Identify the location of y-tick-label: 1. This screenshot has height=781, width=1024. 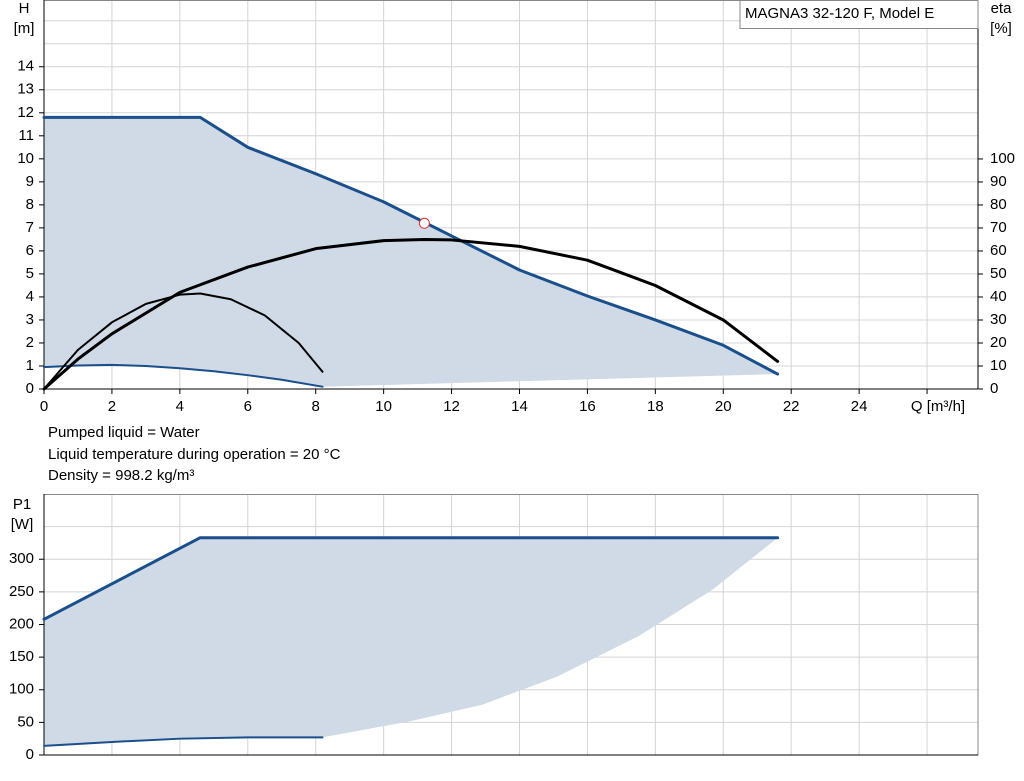
(30, 365).